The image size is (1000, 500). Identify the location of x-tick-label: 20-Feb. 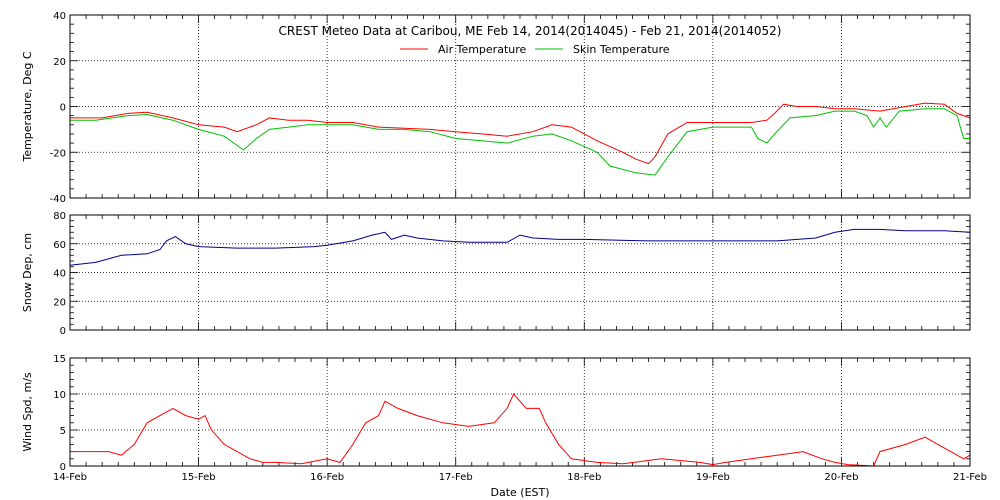
(841, 477).